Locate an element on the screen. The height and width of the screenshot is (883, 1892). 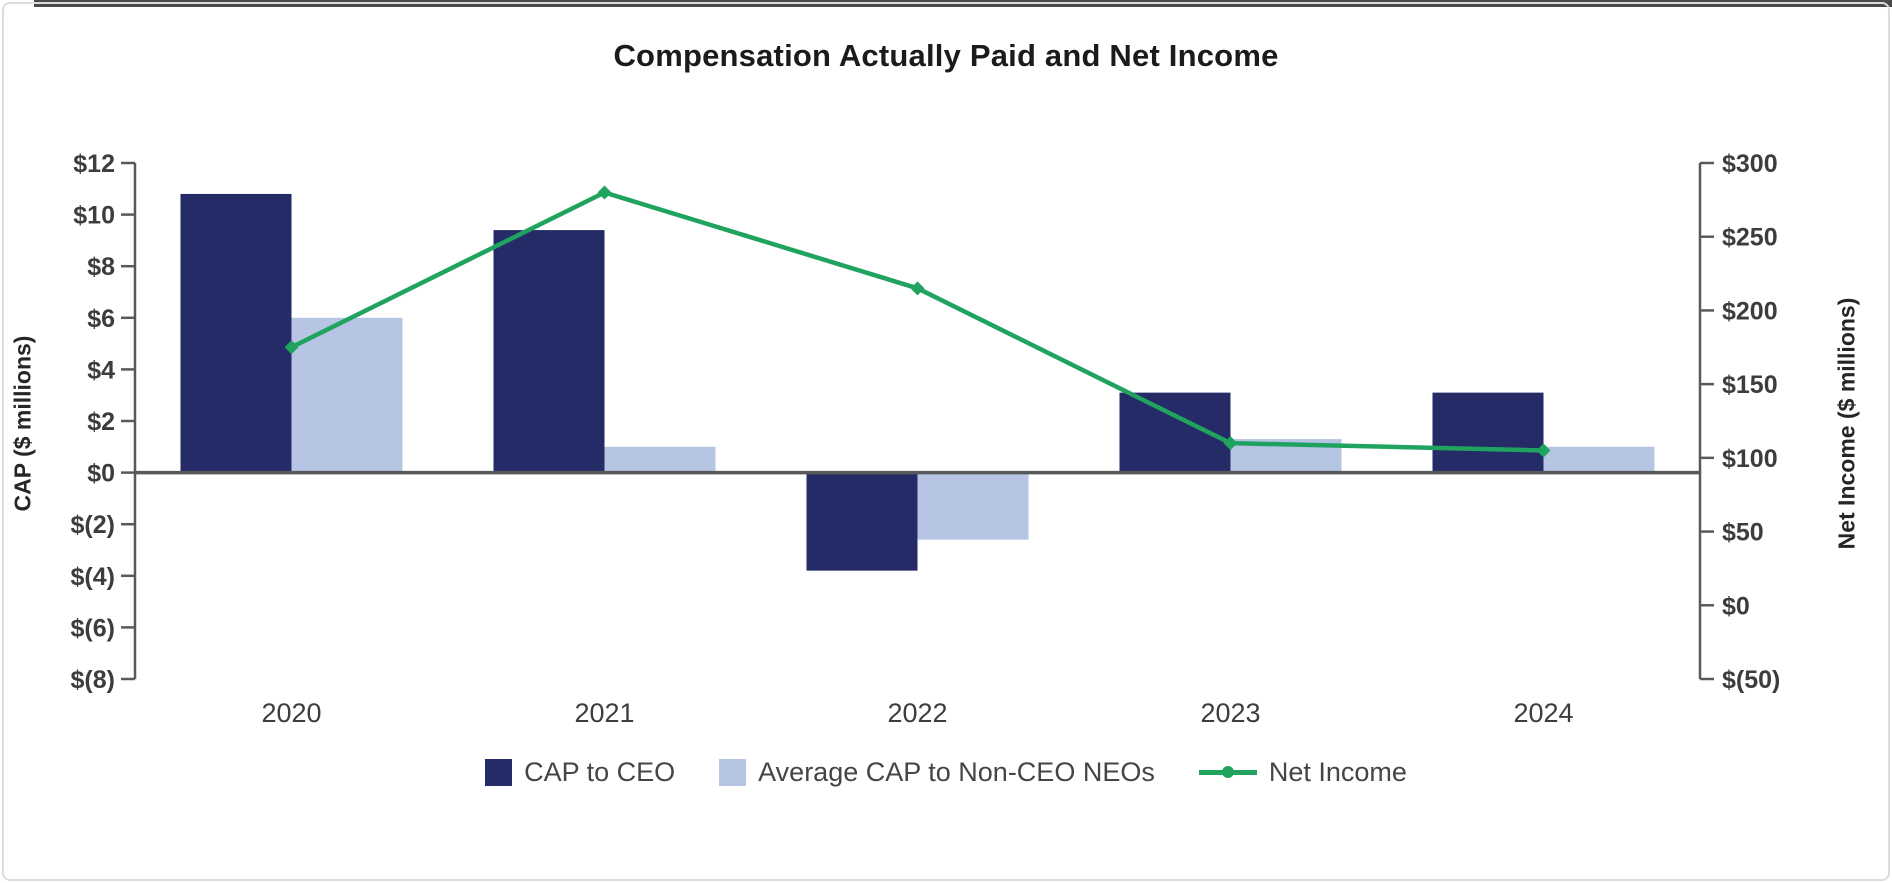
category-label-2024: 2024 is located at coordinates (1543, 713).